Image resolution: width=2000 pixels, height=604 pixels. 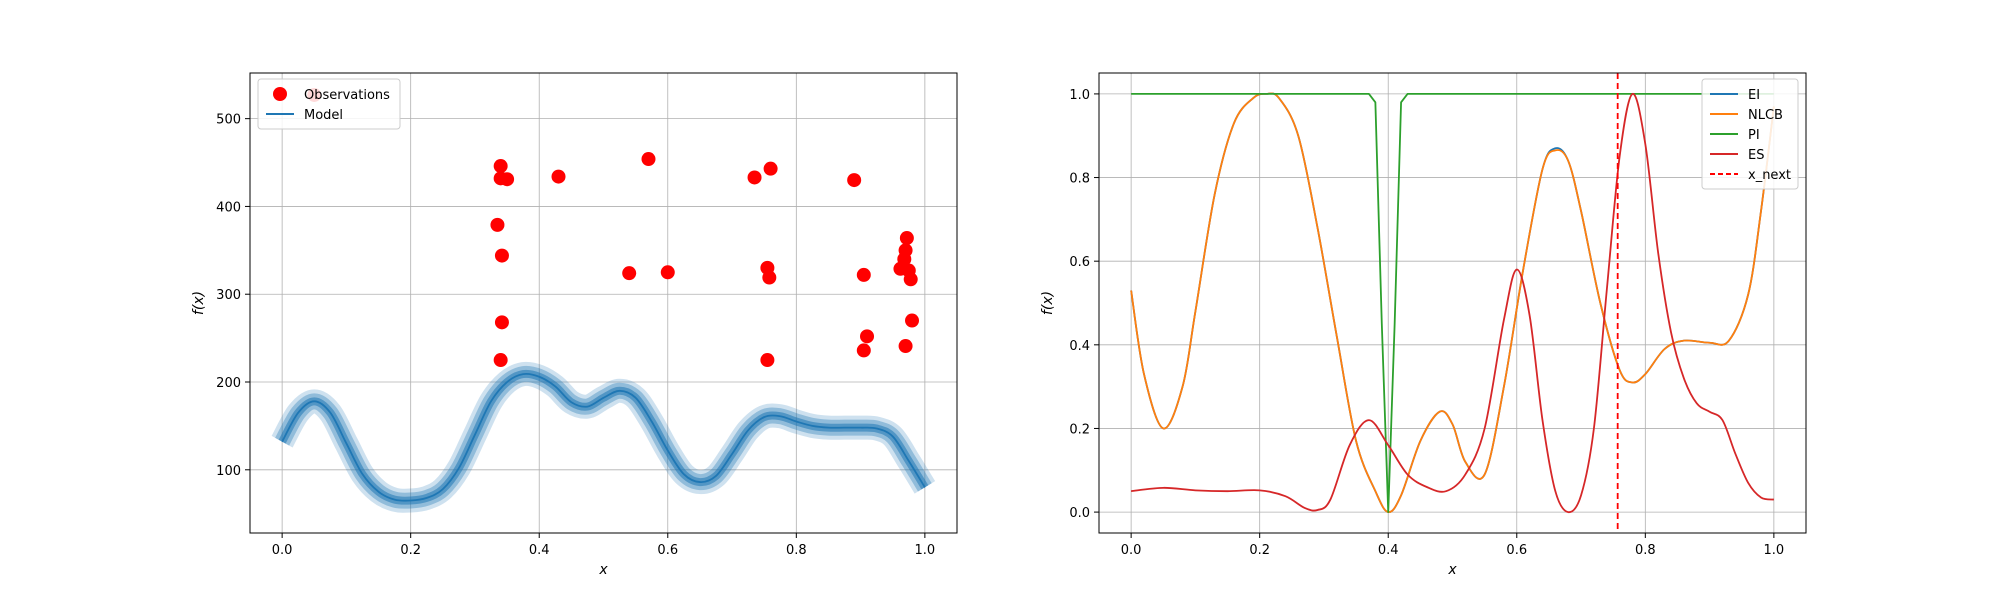 I want to click on legend: EI NLCB PI ES x_next, so click(x=1750, y=134).